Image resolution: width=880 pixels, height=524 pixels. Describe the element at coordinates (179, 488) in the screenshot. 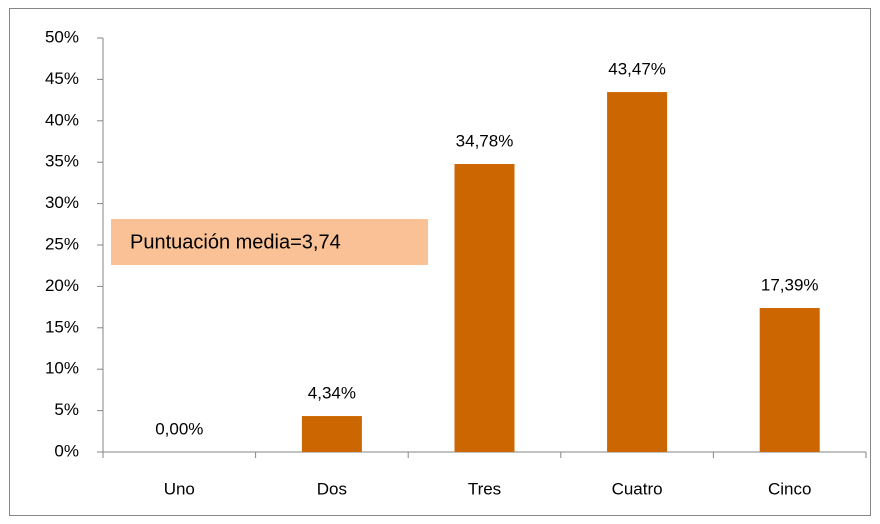

I see `x-tick-label: Uno` at that location.